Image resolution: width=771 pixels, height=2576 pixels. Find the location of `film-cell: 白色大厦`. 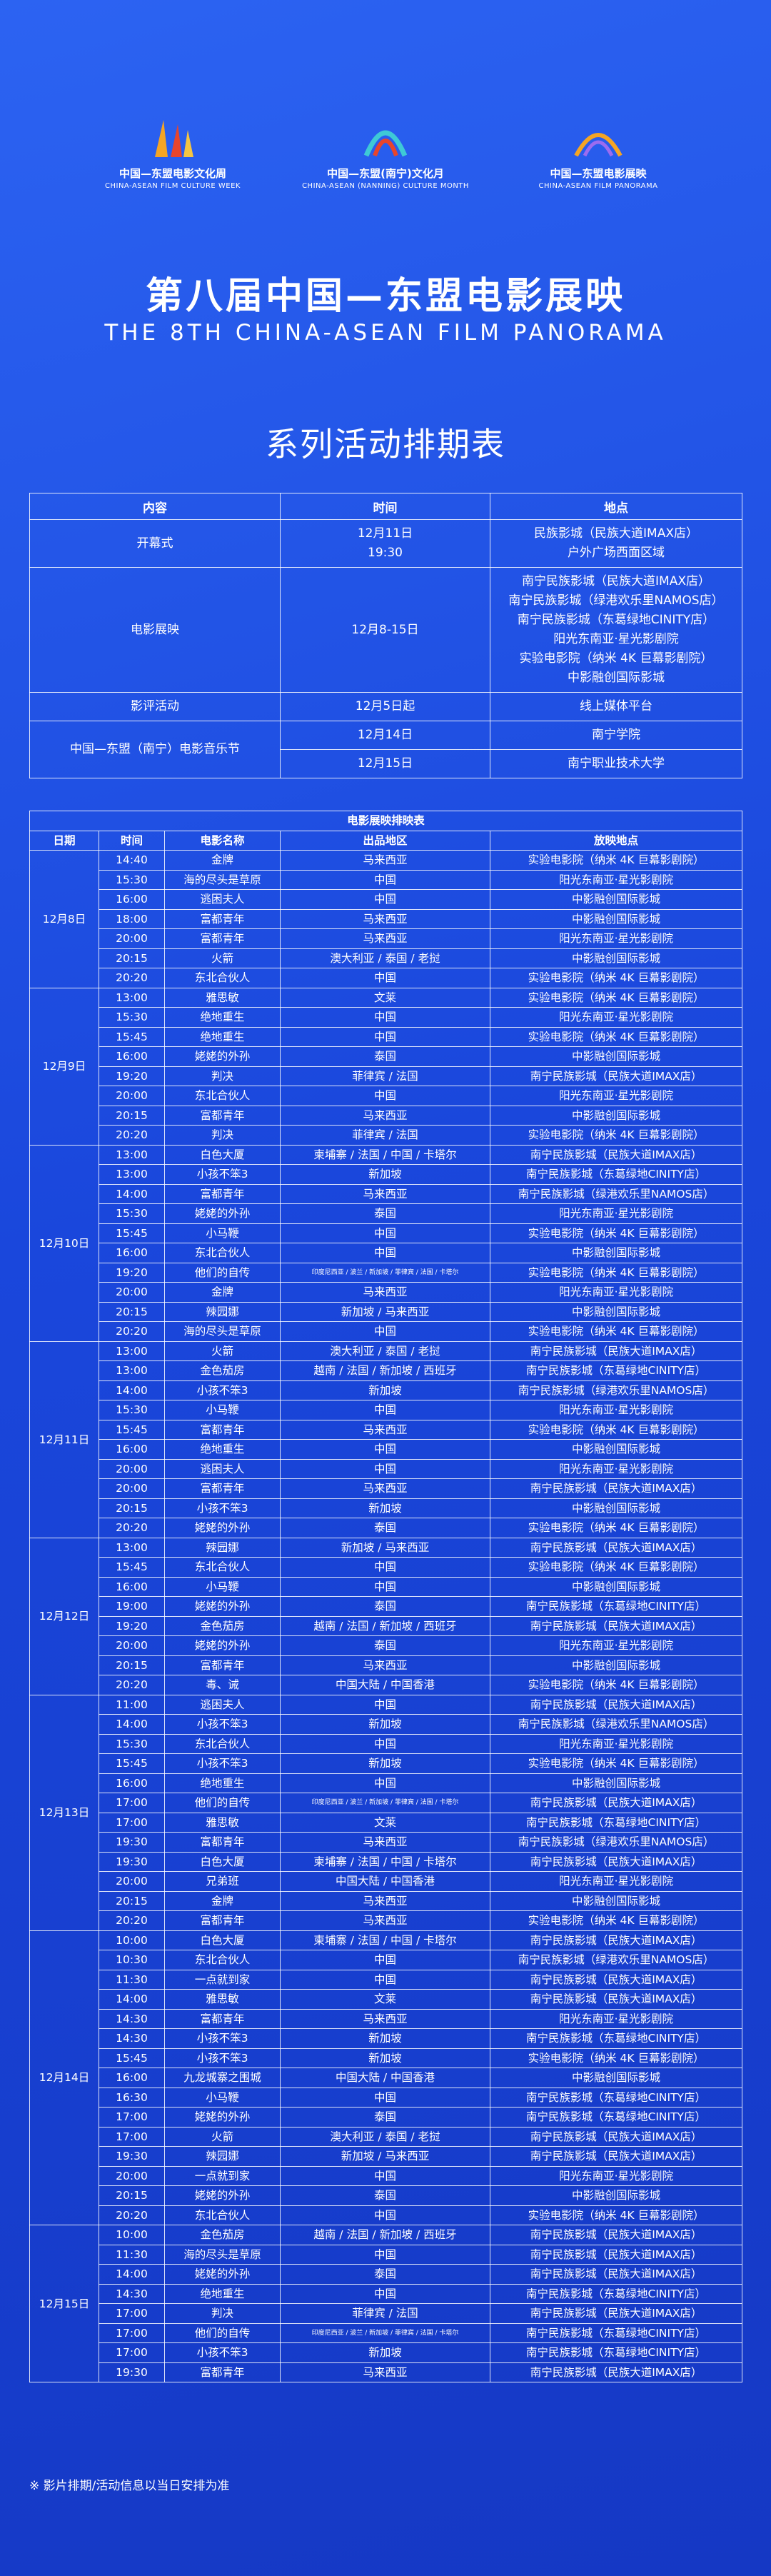

film-cell: 白色大厦 is located at coordinates (222, 1154).